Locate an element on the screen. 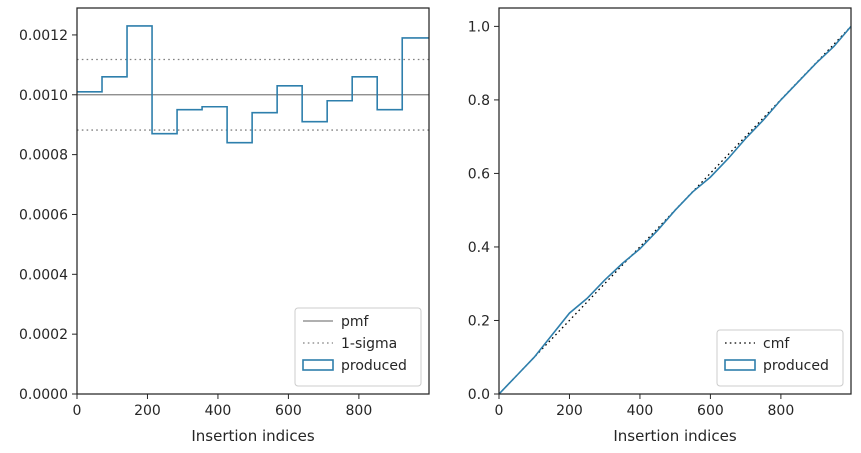 This screenshot has height=453, width=861. legend: pmf 1-sigma produced is located at coordinates (358, 347).